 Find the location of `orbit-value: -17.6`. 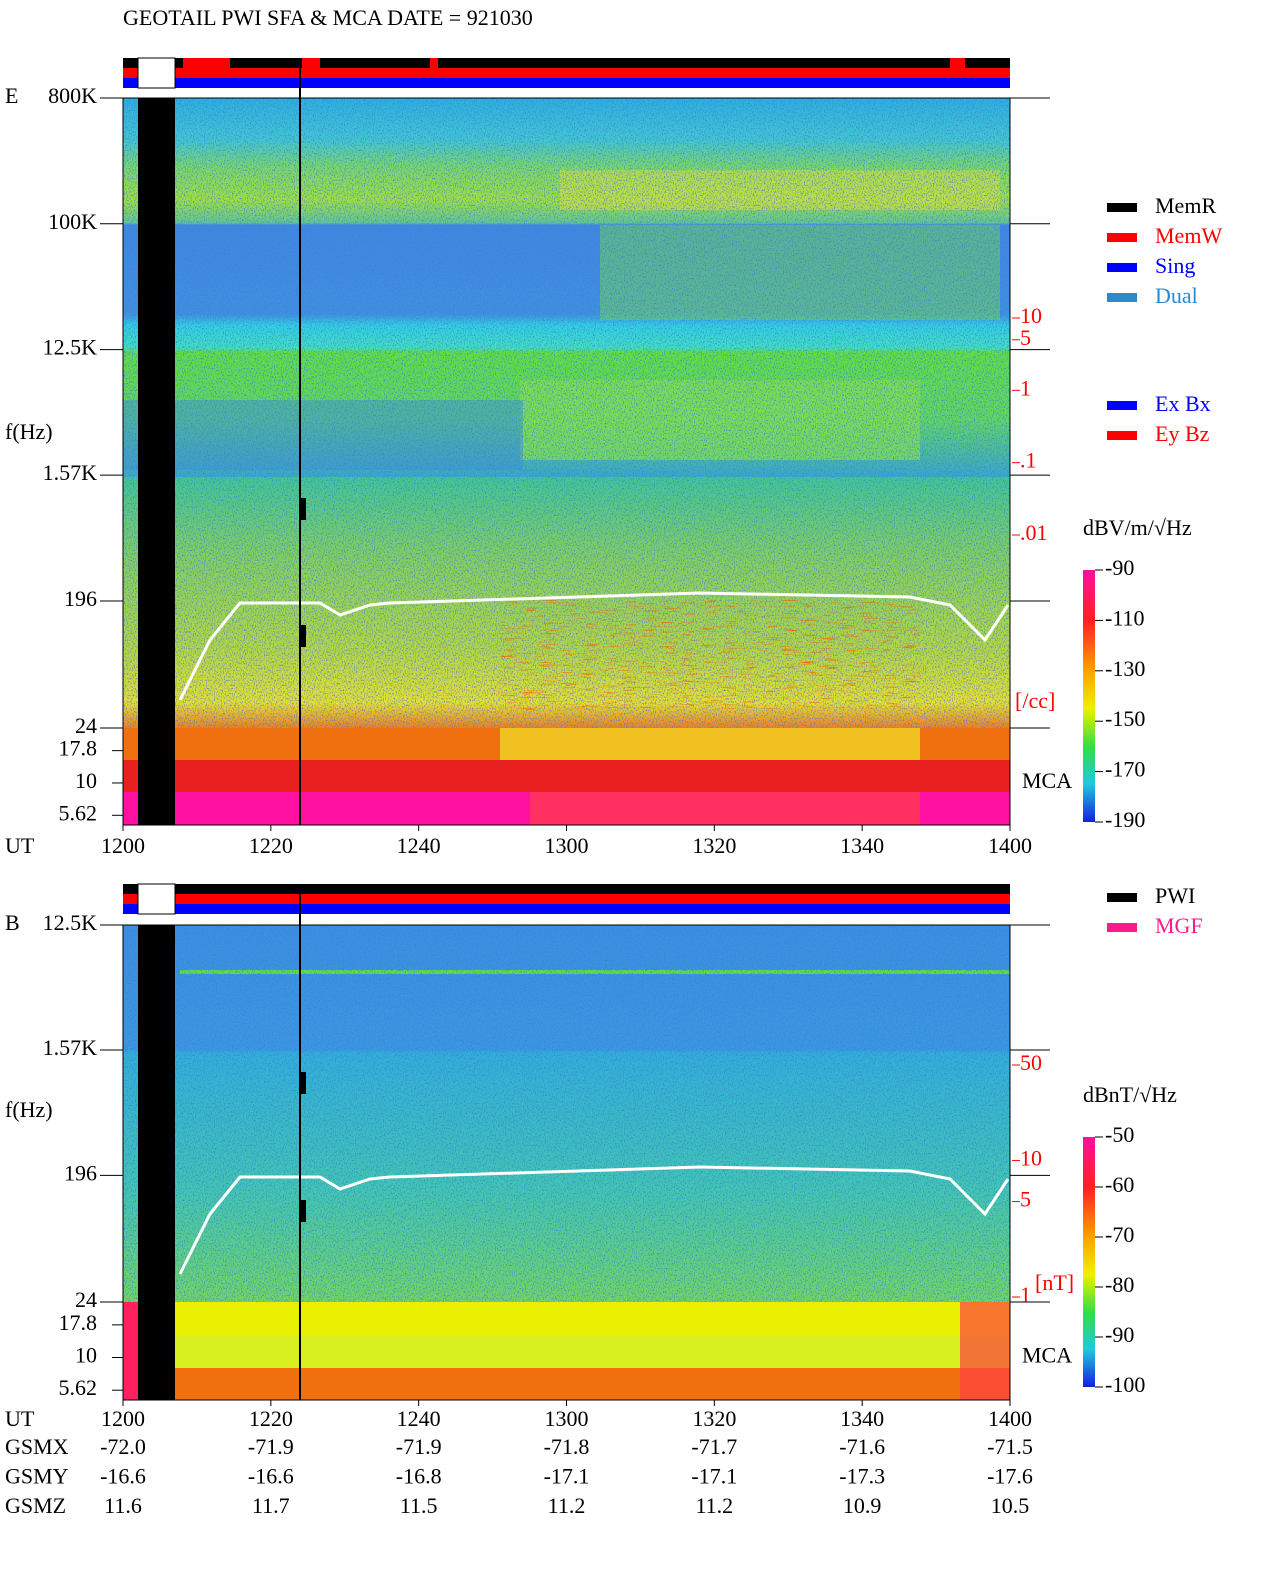

orbit-value: -17.6 is located at coordinates (1010, 1476).